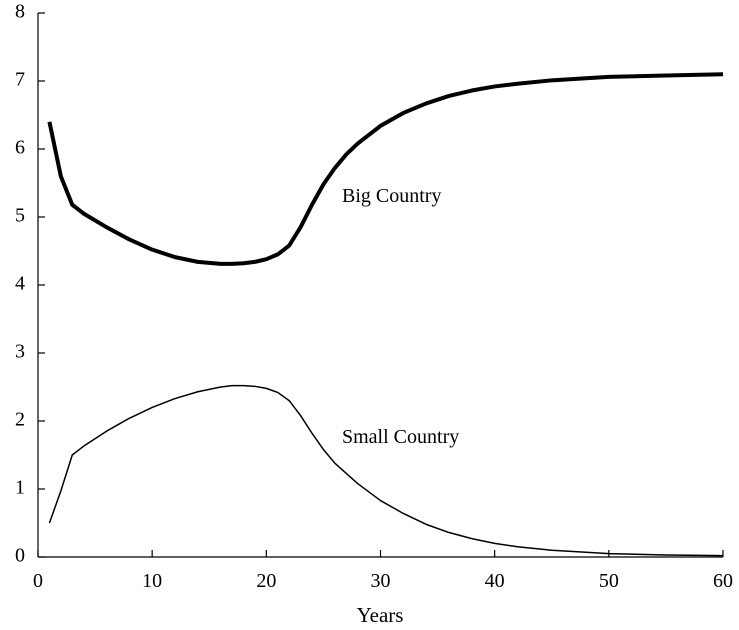 Image resolution: width=739 pixels, height=630 pixels. I want to click on x-tick-label: 20, so click(266, 581).